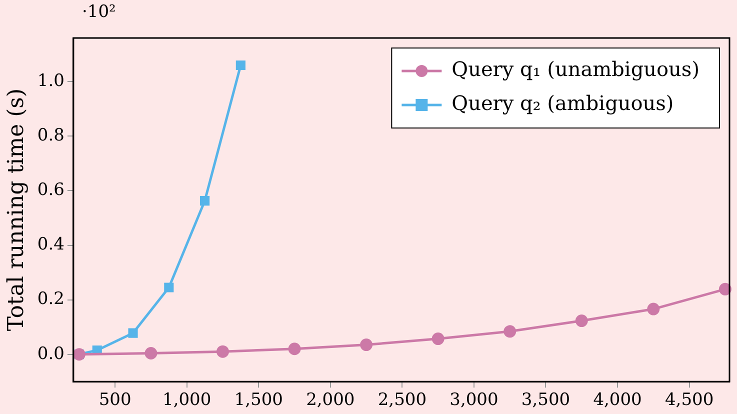  Describe the element at coordinates (330, 400) in the screenshot. I see `x-tick-label: 2,000` at that location.